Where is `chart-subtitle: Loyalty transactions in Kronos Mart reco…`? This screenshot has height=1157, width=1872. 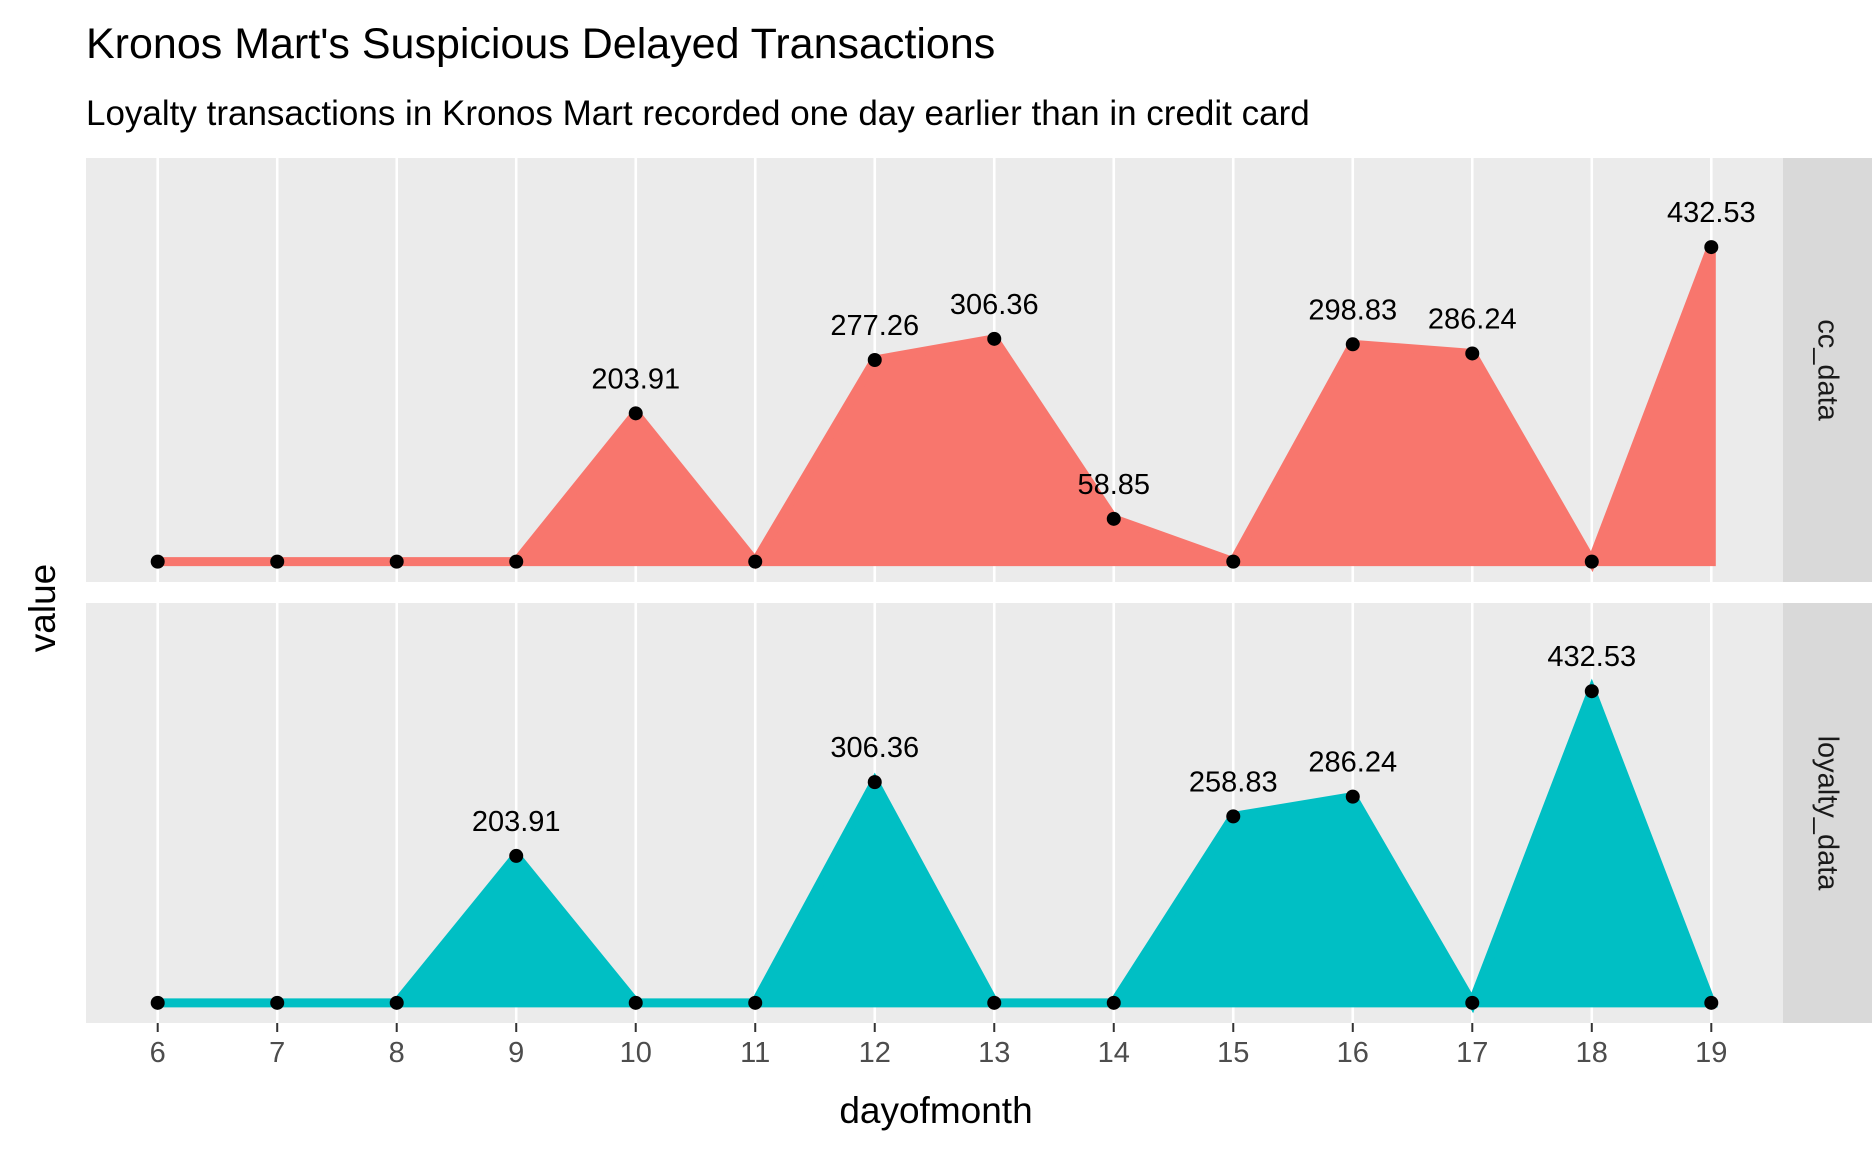
chart-subtitle: Loyalty transactions in Kronos Mart reco… is located at coordinates (698, 113).